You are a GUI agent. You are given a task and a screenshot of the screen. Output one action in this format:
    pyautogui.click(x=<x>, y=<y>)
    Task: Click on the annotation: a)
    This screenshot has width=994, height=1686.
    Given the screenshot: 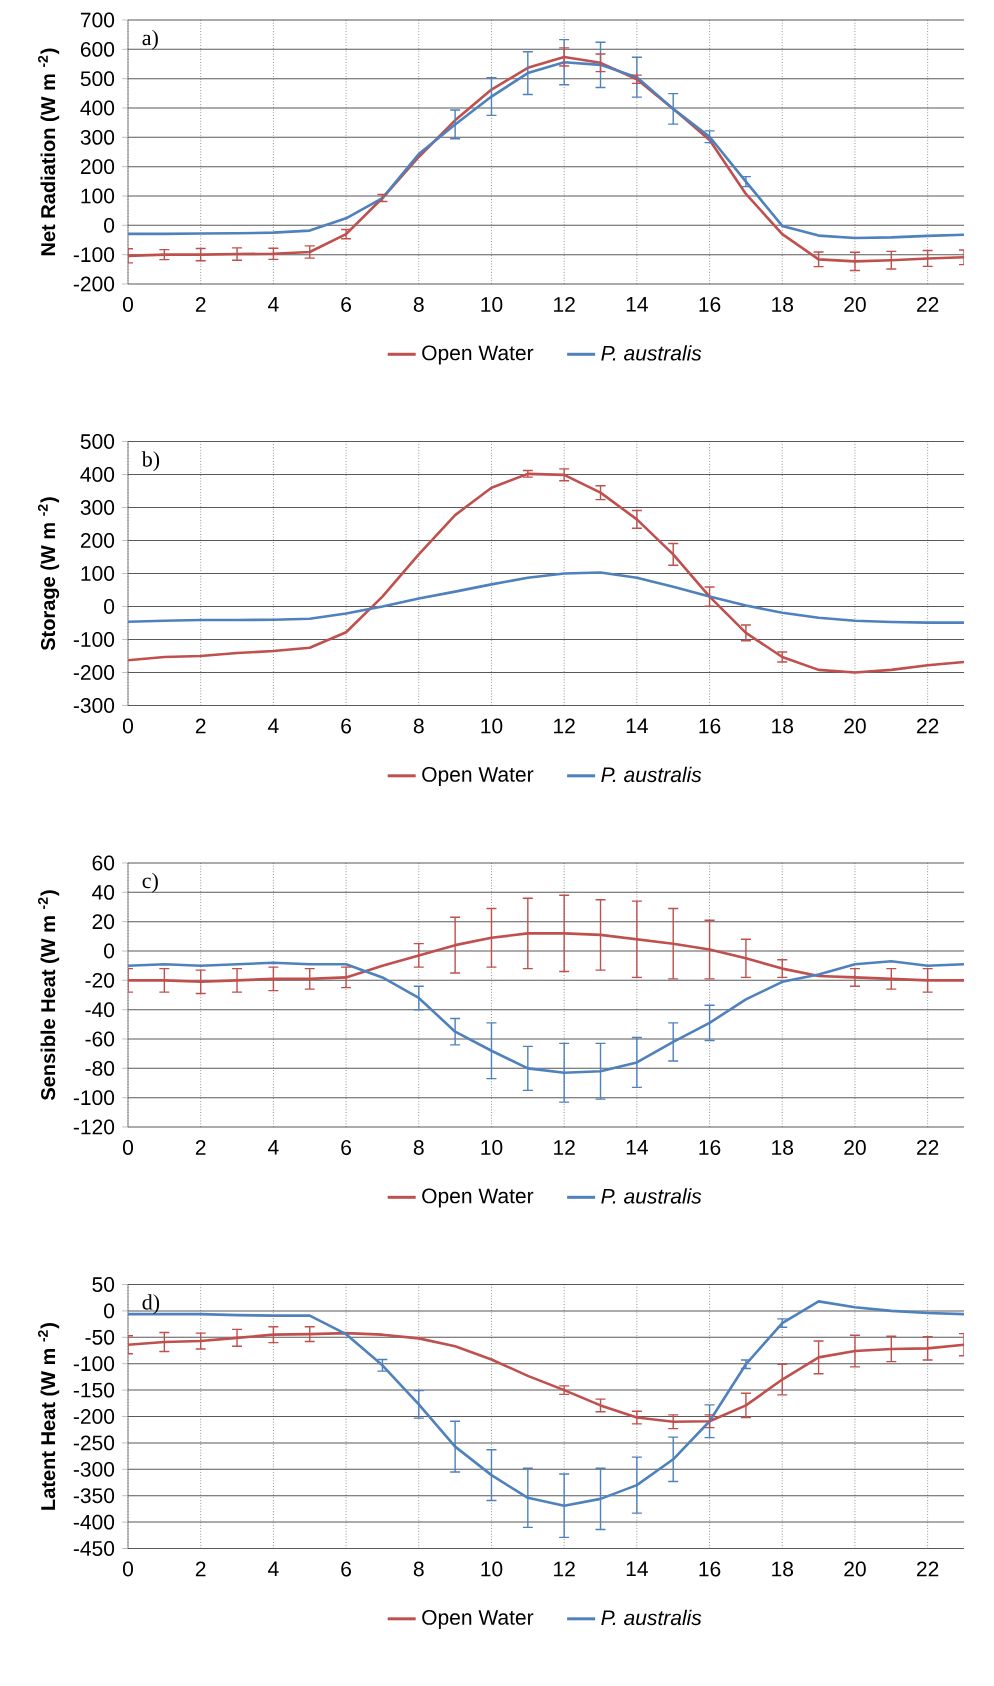 What is the action you would take?
    pyautogui.click(x=150, y=39)
    